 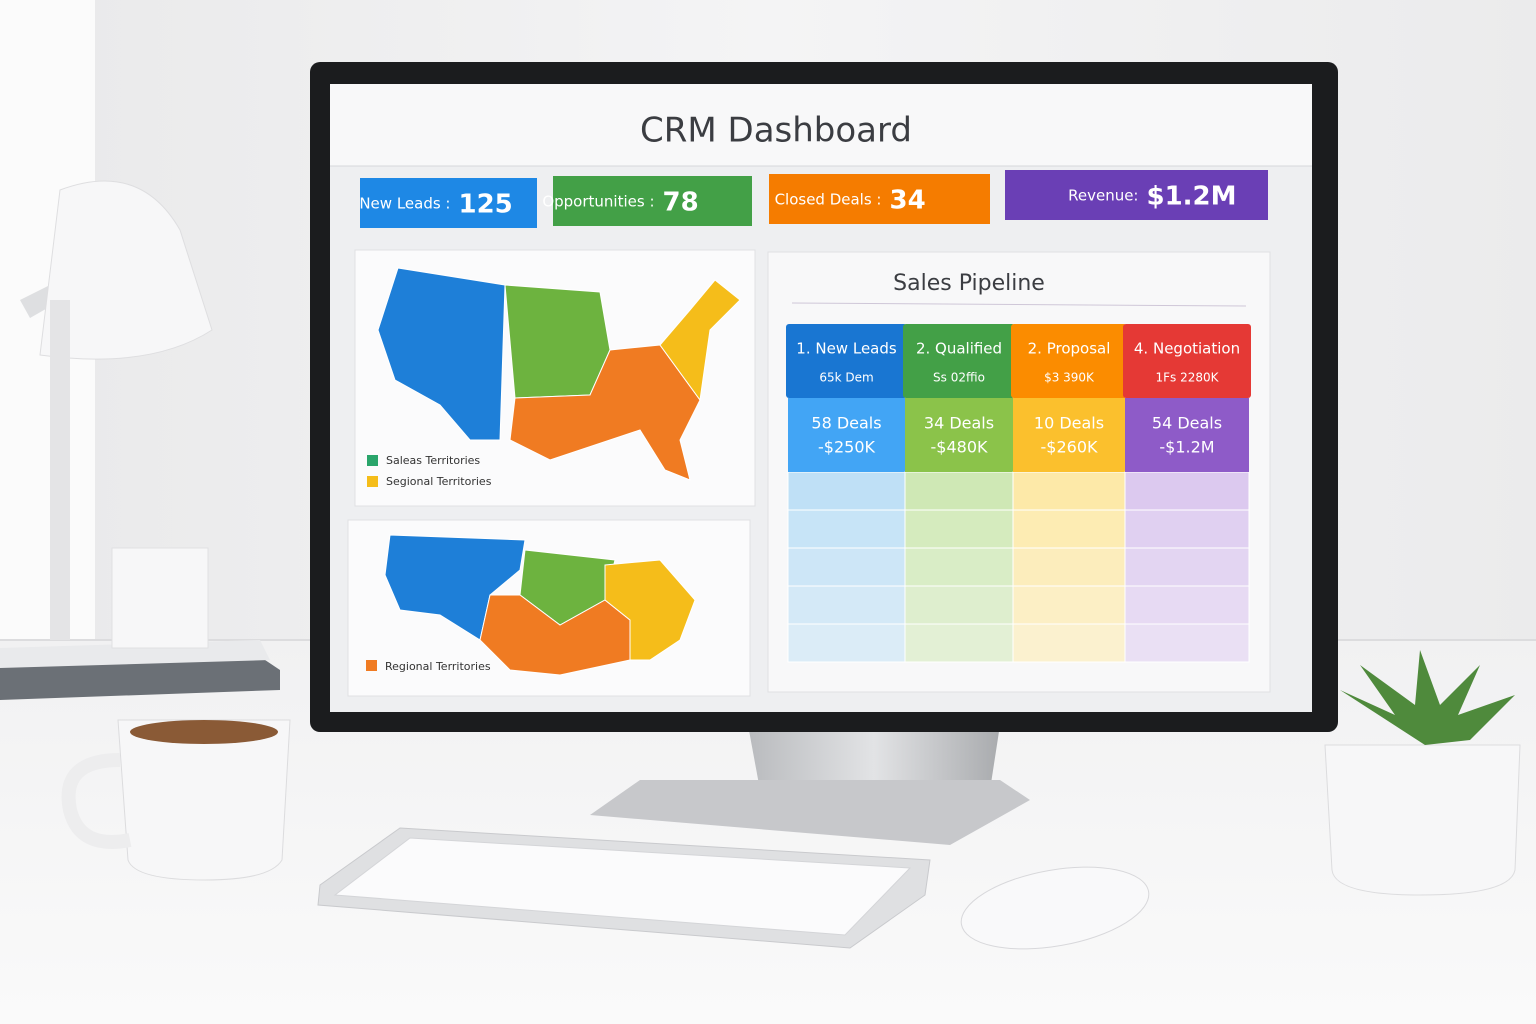 What do you see at coordinates (160, 598) in the screenshot?
I see `pencil-cup` at bounding box center [160, 598].